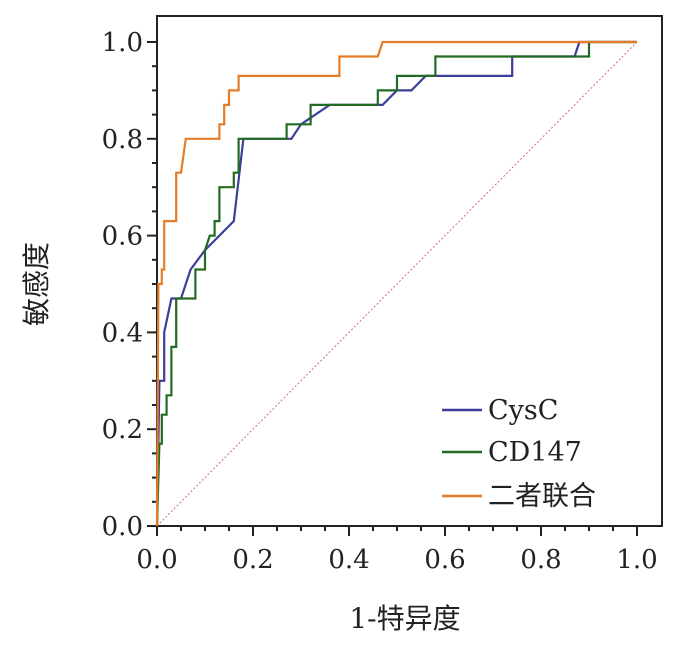  I want to click on x-tick-label: 0.6, so click(444, 560).